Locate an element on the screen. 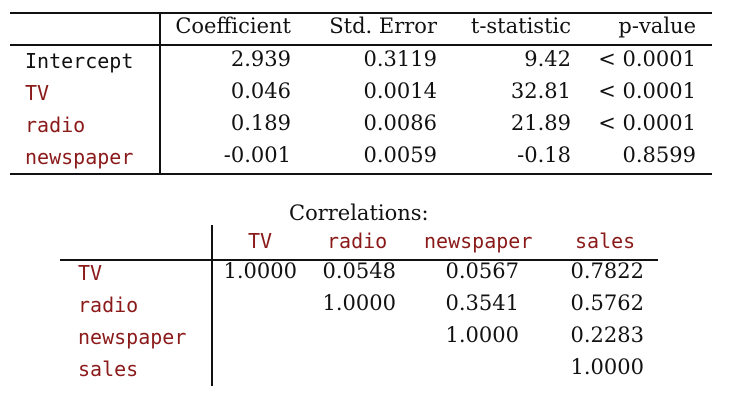 This screenshot has height=419, width=736. cell-coefficient: 2.939 is located at coordinates (260, 59).